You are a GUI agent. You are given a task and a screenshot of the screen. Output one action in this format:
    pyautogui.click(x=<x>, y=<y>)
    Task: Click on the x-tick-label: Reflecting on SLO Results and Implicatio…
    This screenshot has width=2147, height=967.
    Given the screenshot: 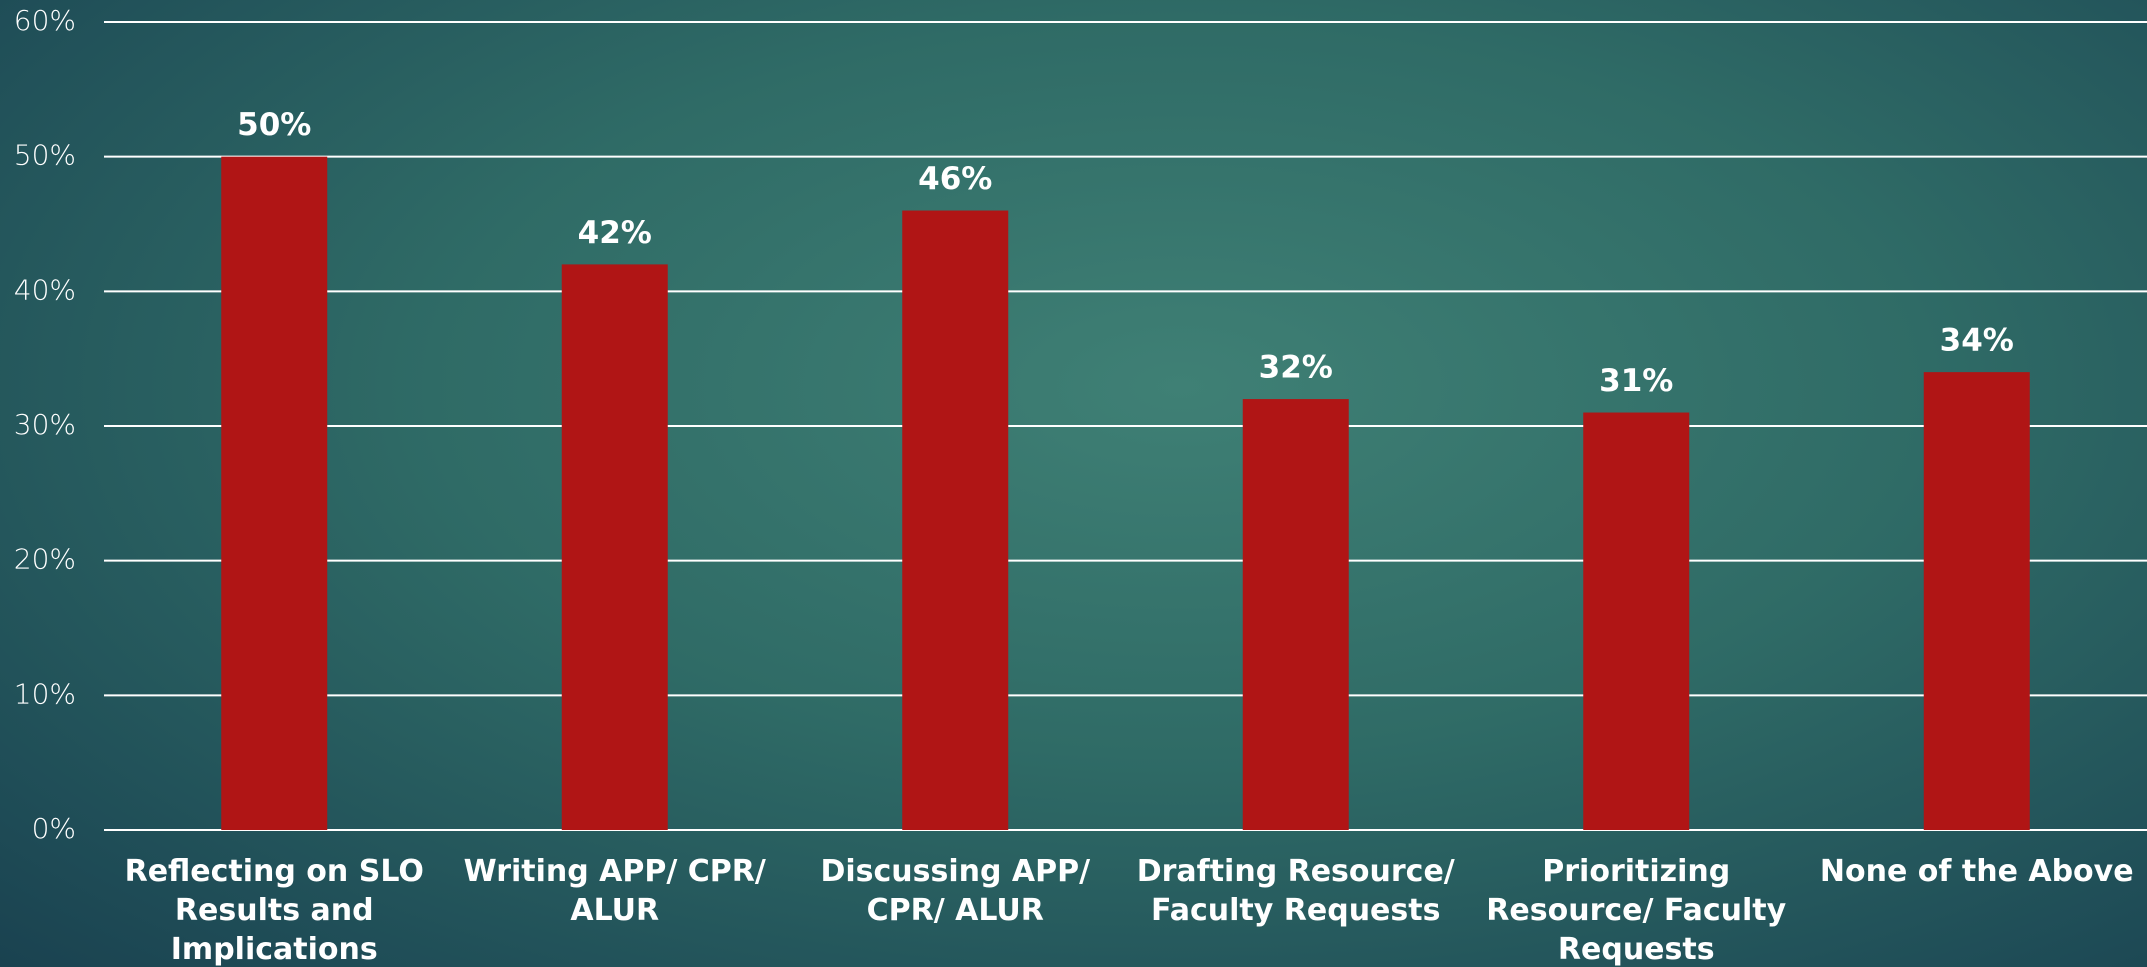 What is the action you would take?
    pyautogui.click(x=274, y=910)
    